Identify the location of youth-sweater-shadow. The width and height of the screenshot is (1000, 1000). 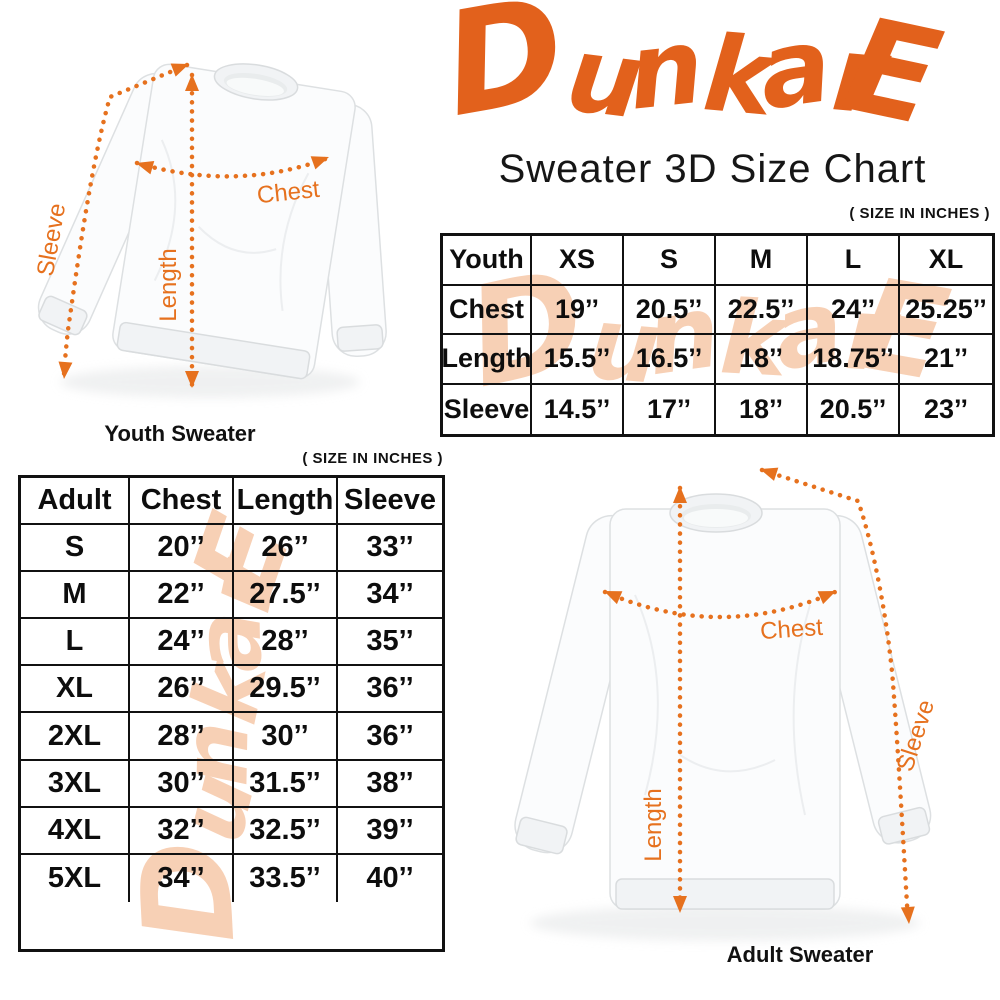
(210, 382).